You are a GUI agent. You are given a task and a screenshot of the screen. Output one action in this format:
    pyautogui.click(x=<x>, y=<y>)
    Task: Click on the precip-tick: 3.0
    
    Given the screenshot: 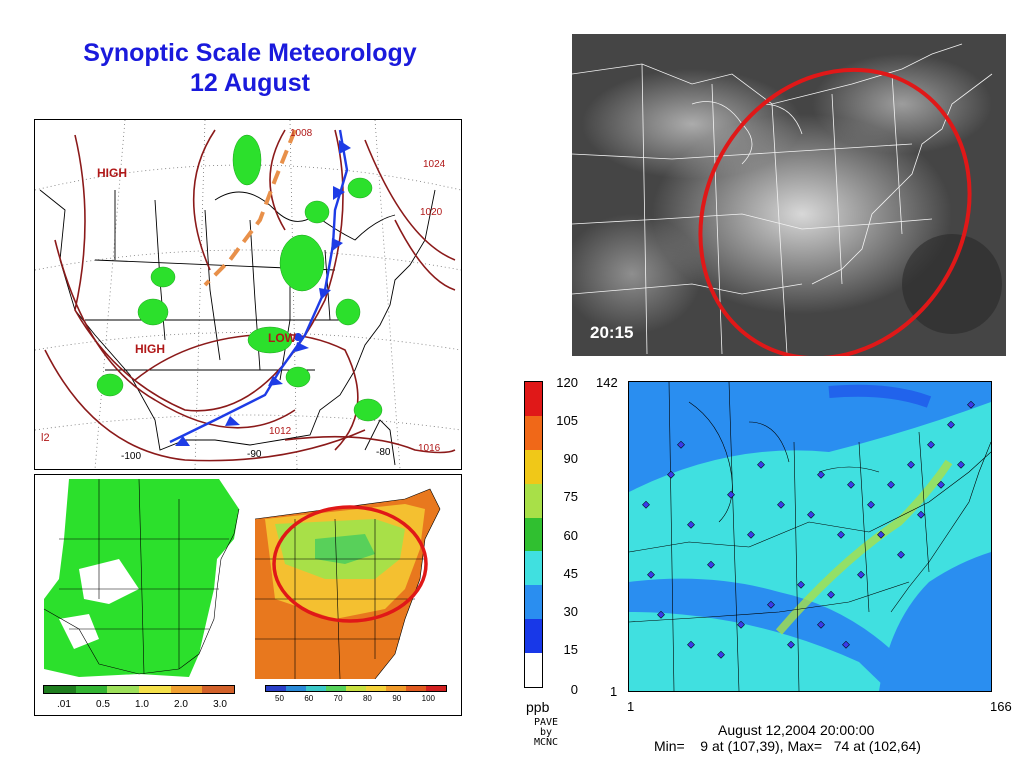 What is the action you would take?
    pyautogui.click(x=220, y=704)
    